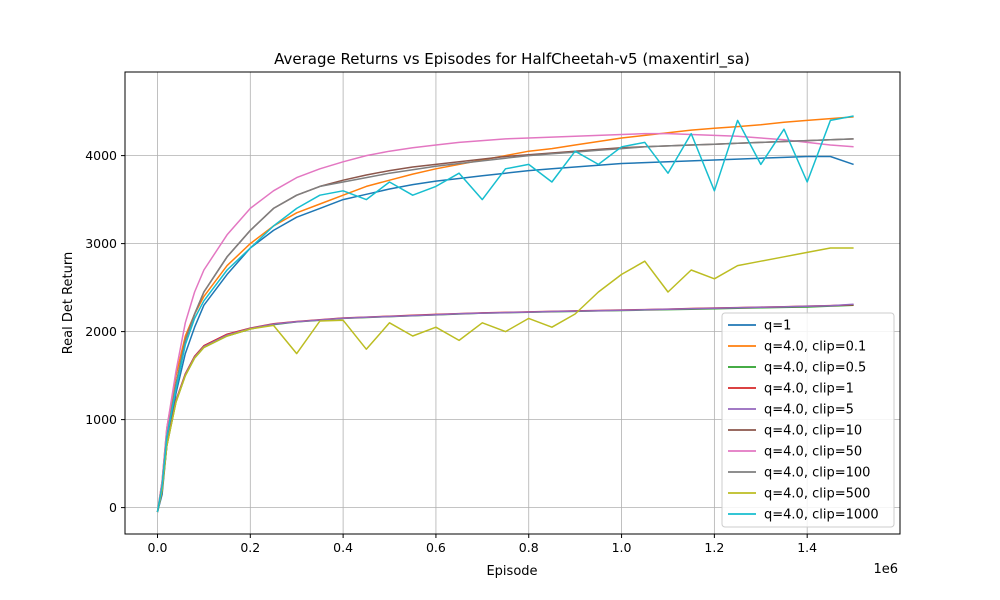 The image size is (1000, 600). Describe the element at coordinates (158, 547) in the screenshot. I see `x-tick-label: 0.0` at that location.